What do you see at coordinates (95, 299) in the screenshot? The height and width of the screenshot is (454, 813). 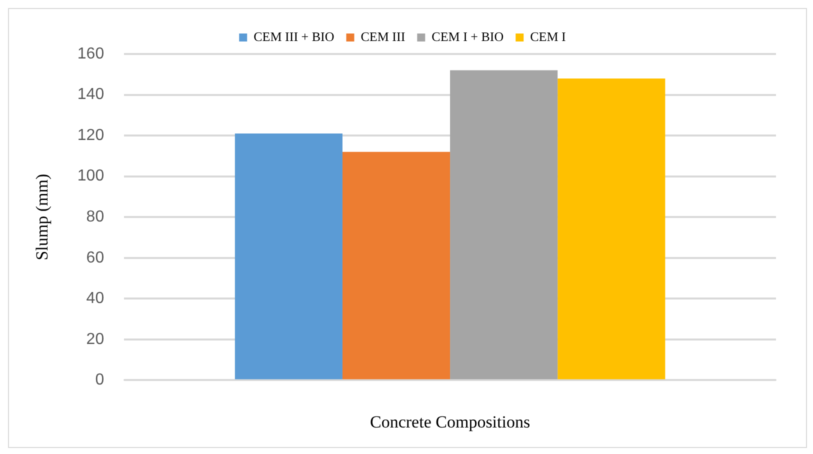 I see `y-tick-label: 40` at bounding box center [95, 299].